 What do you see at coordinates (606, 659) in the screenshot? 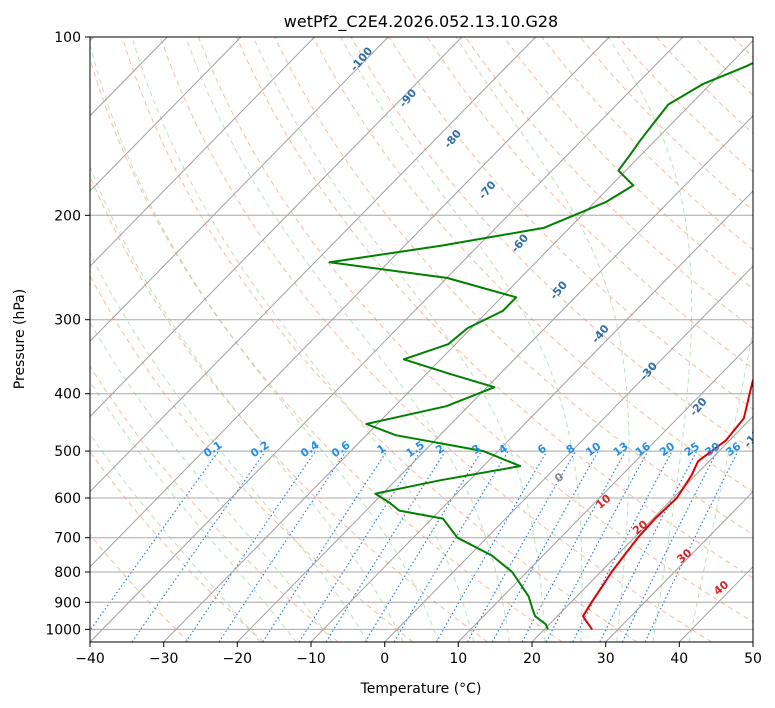
I see `x-tick-label: 30` at bounding box center [606, 659].